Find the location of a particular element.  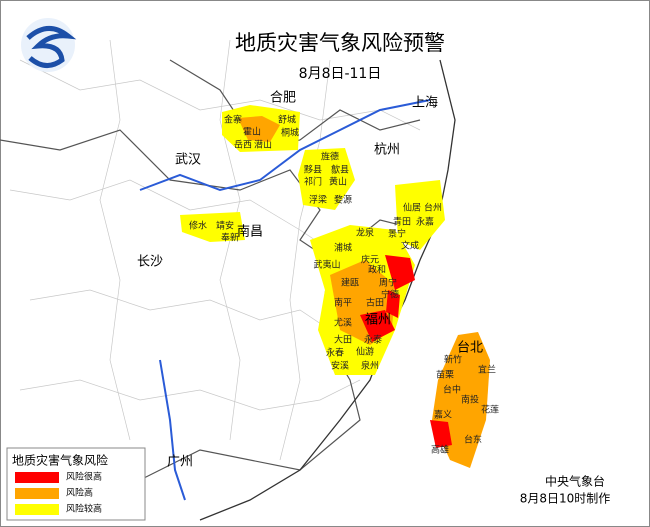

agency: 中央气象台 is located at coordinates (575, 481).